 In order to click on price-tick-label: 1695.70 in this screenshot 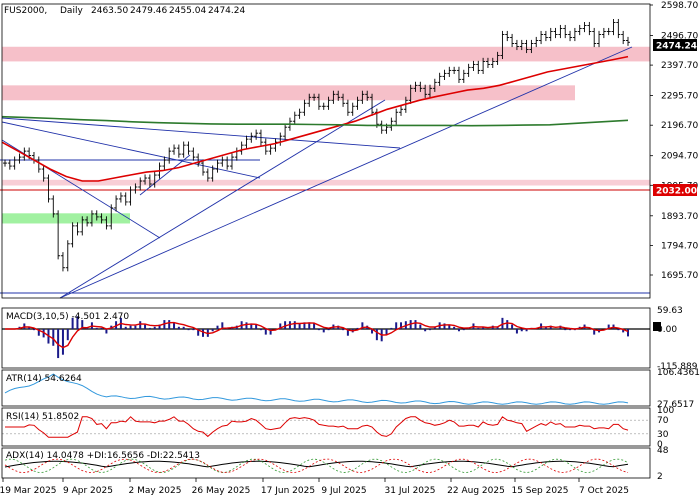, I will do `click(679, 276)`.